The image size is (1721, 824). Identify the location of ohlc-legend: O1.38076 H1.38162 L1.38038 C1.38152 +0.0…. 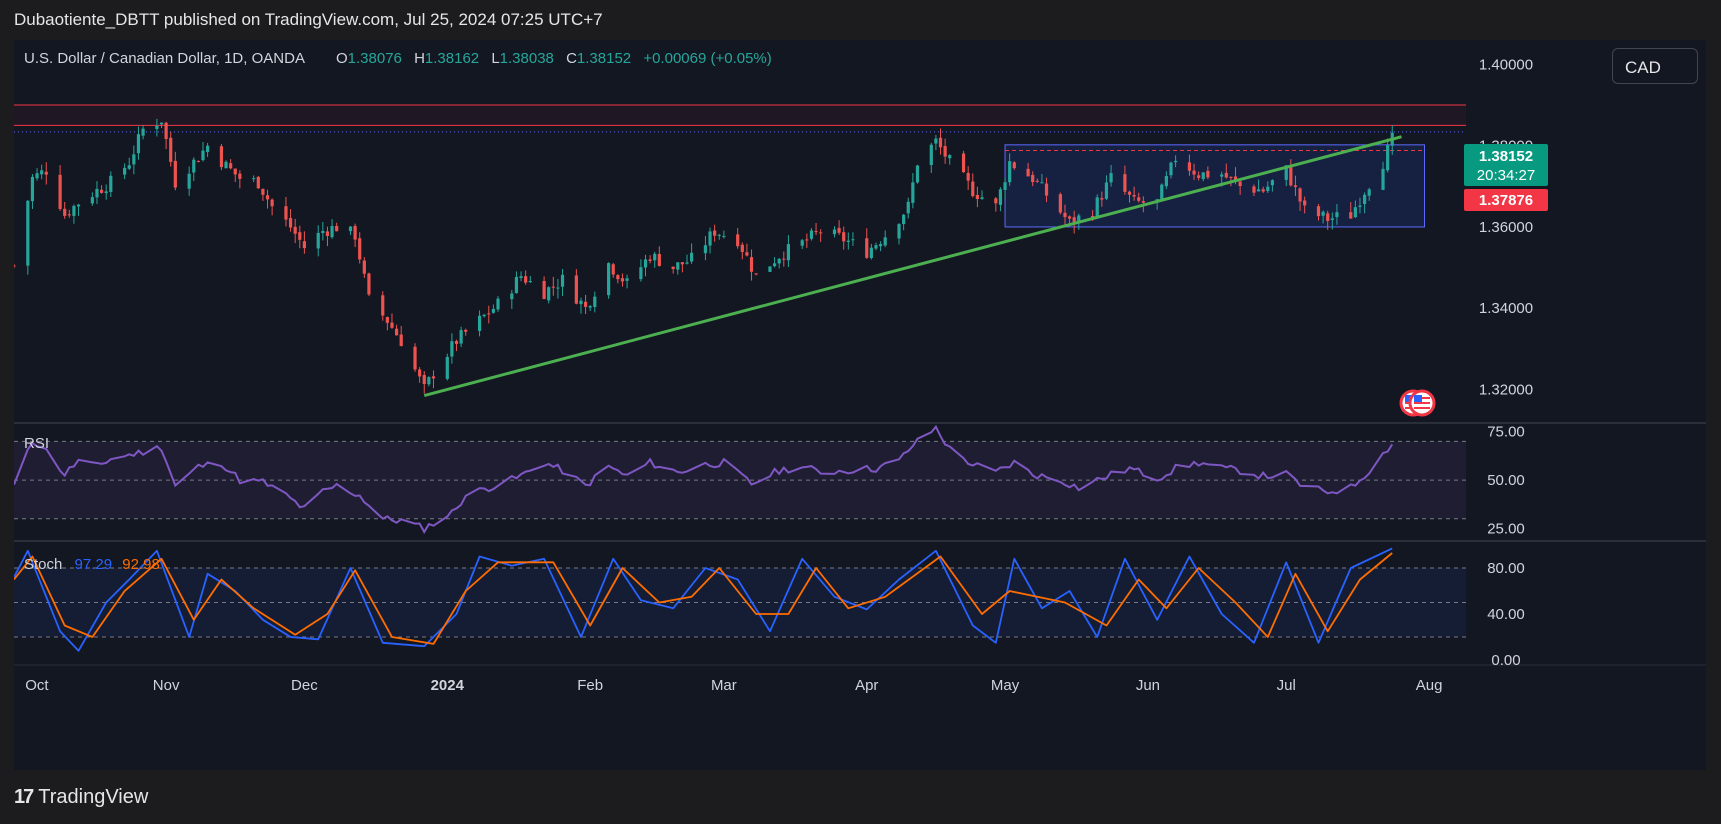
(554, 58).